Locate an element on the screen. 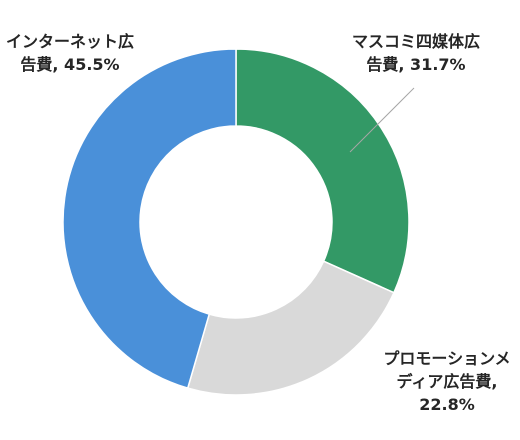 This screenshot has height=440, width=520. leader-lines-layer is located at coordinates (382, 120).